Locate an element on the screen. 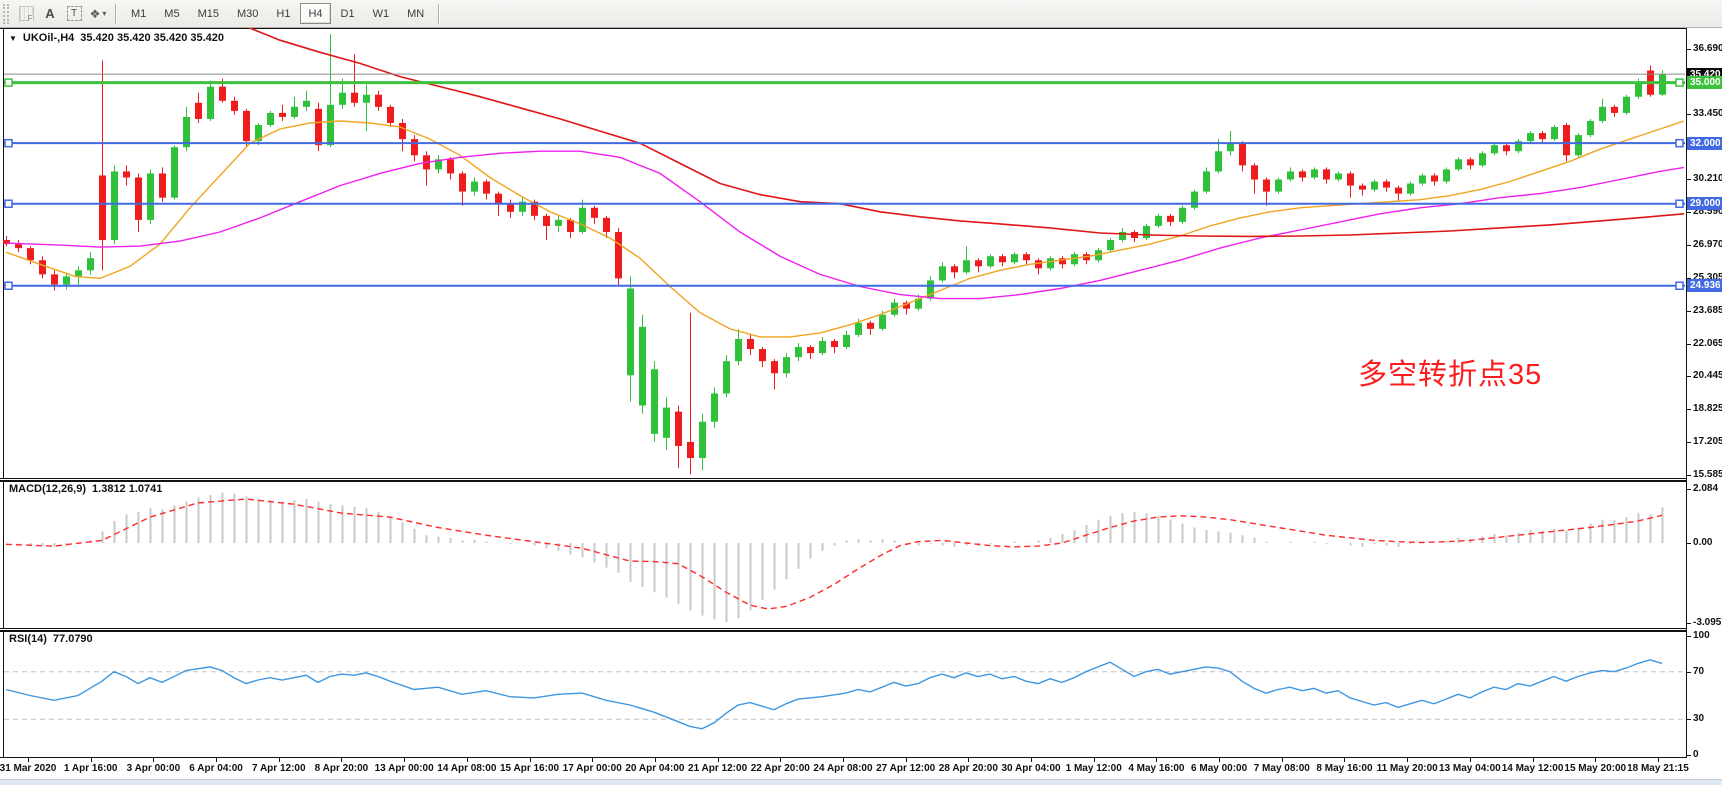 This screenshot has height=785, width=1722. time-label: 30 Apr 04:00 is located at coordinates (1031, 768).